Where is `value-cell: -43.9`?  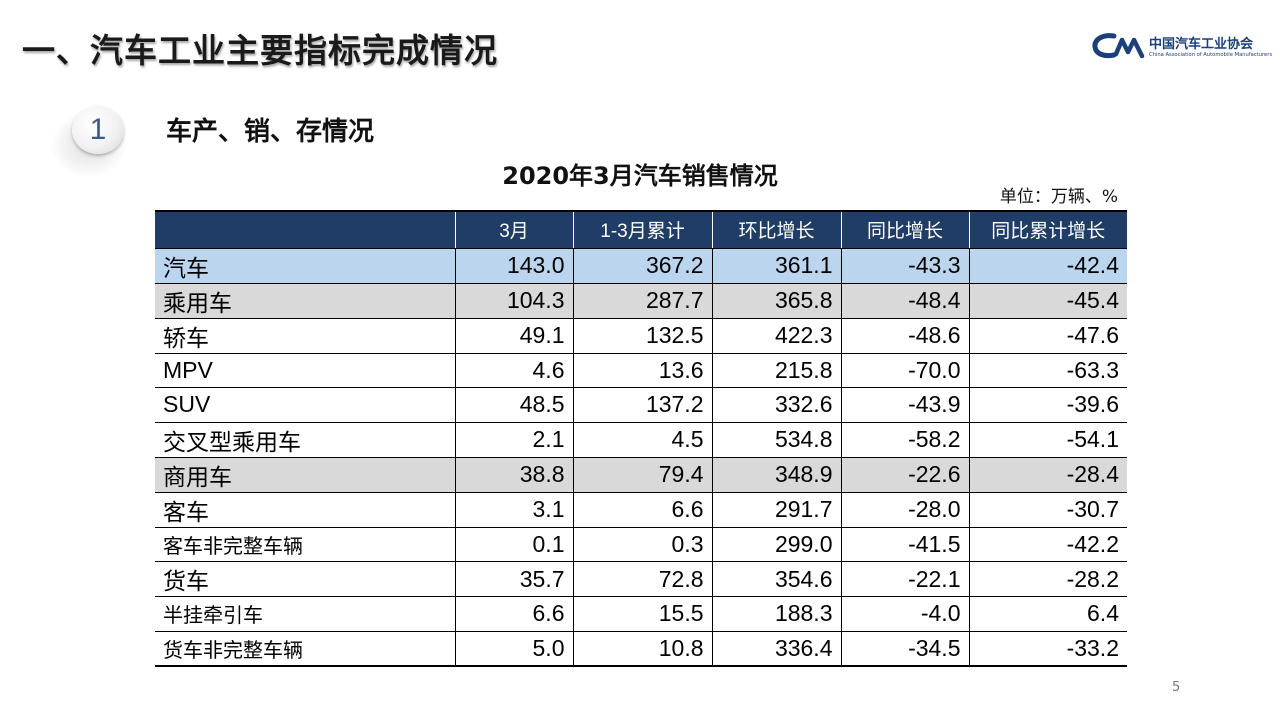
value-cell: -43.9 is located at coordinates (904, 405).